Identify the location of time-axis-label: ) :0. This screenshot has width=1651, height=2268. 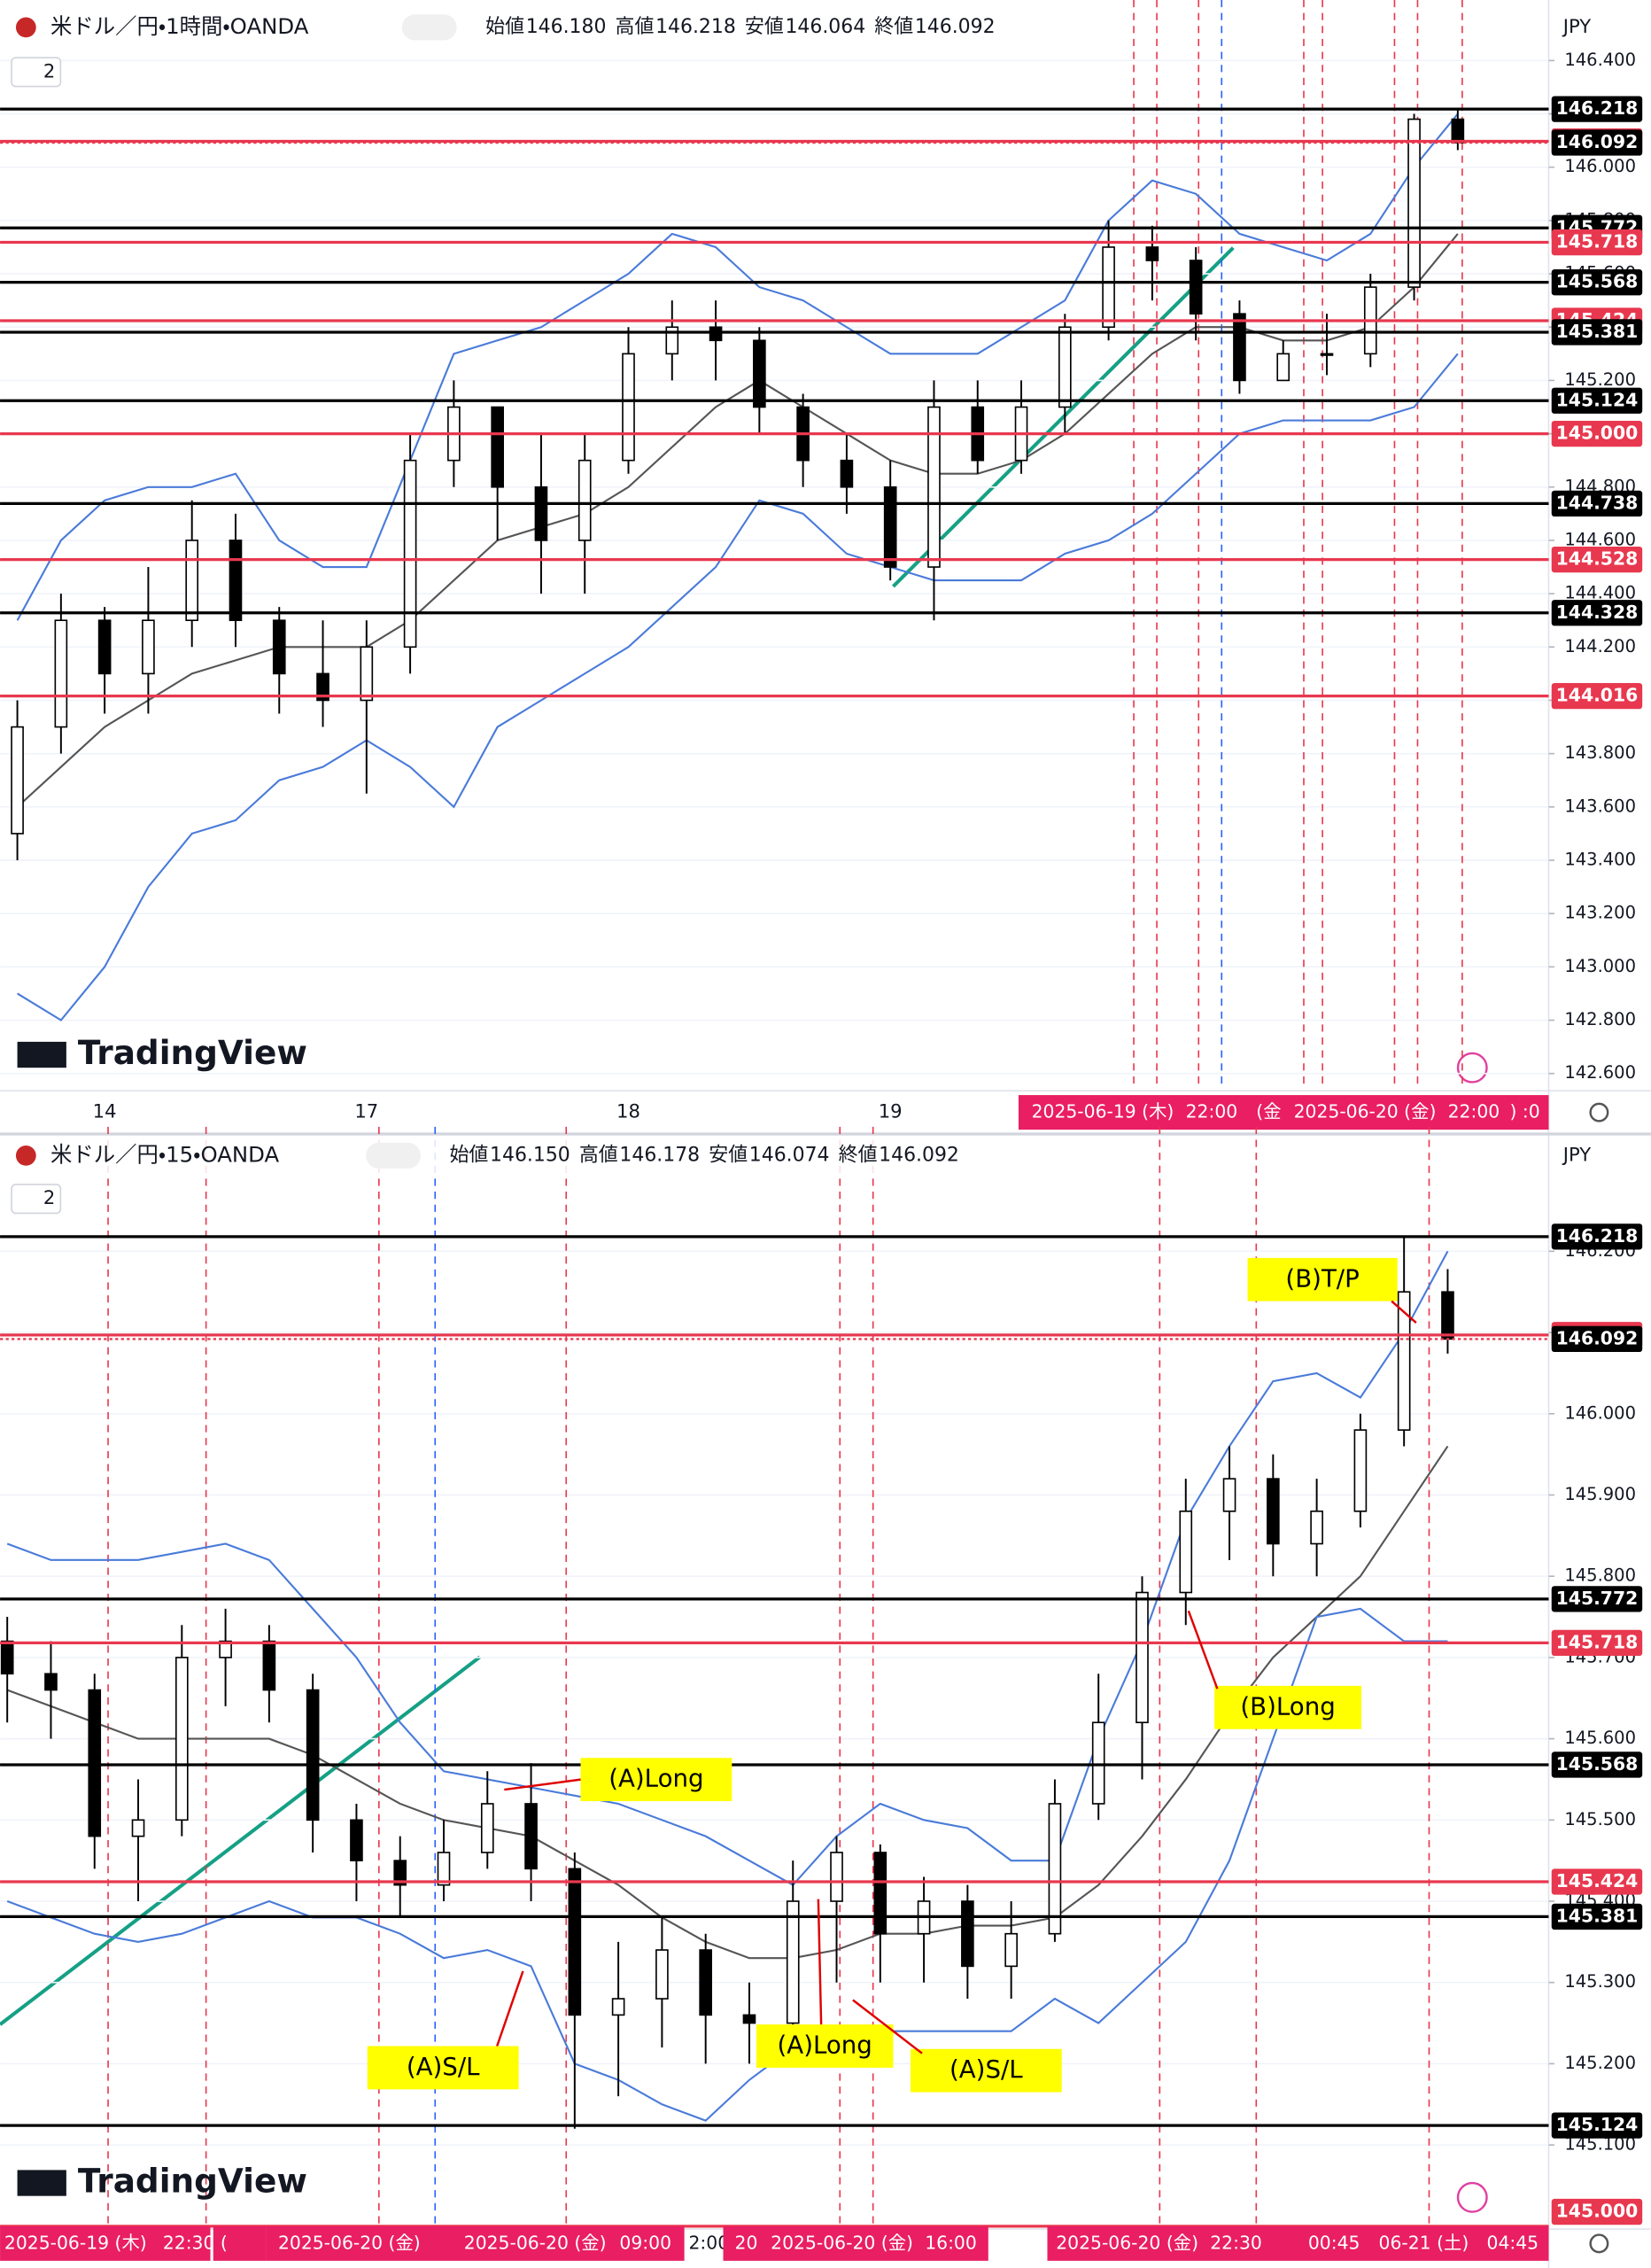
(1525, 1111).